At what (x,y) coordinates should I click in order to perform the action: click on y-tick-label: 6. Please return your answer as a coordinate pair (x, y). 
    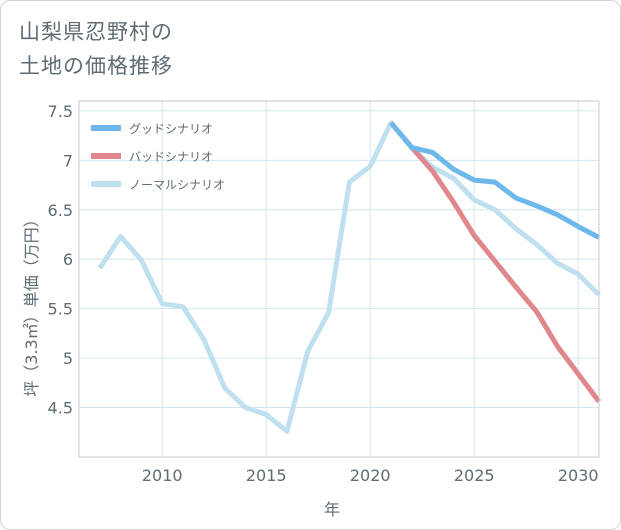
    Looking at the image, I should click on (68, 259).